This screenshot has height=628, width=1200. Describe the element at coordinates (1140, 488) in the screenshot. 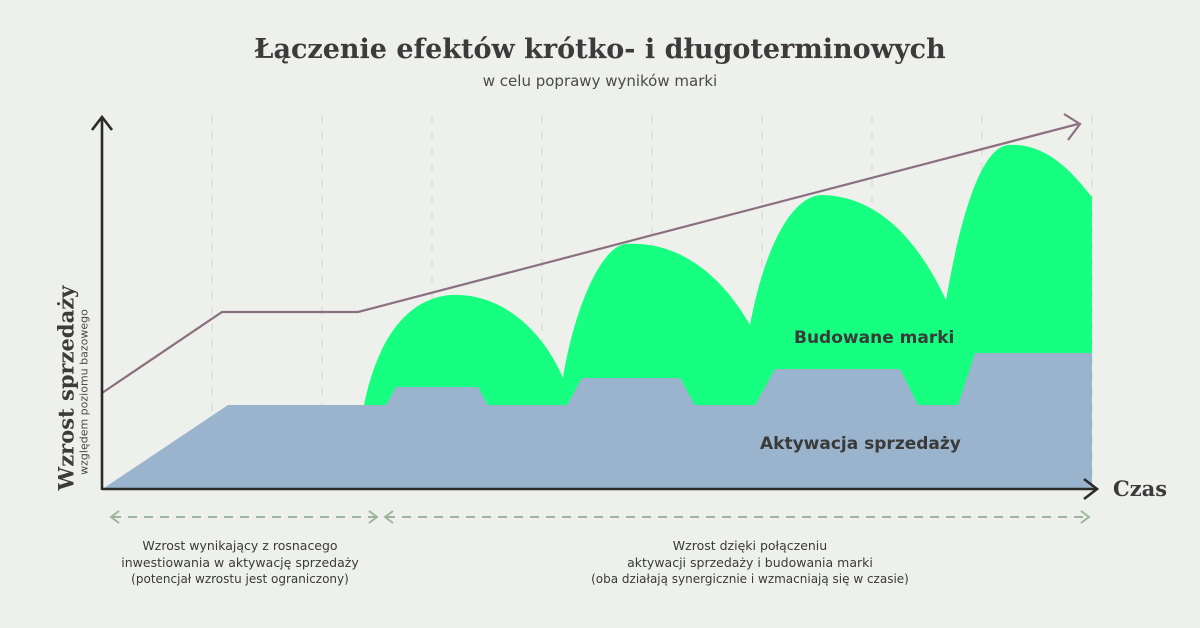

I see `x-axis-label: Czas` at that location.